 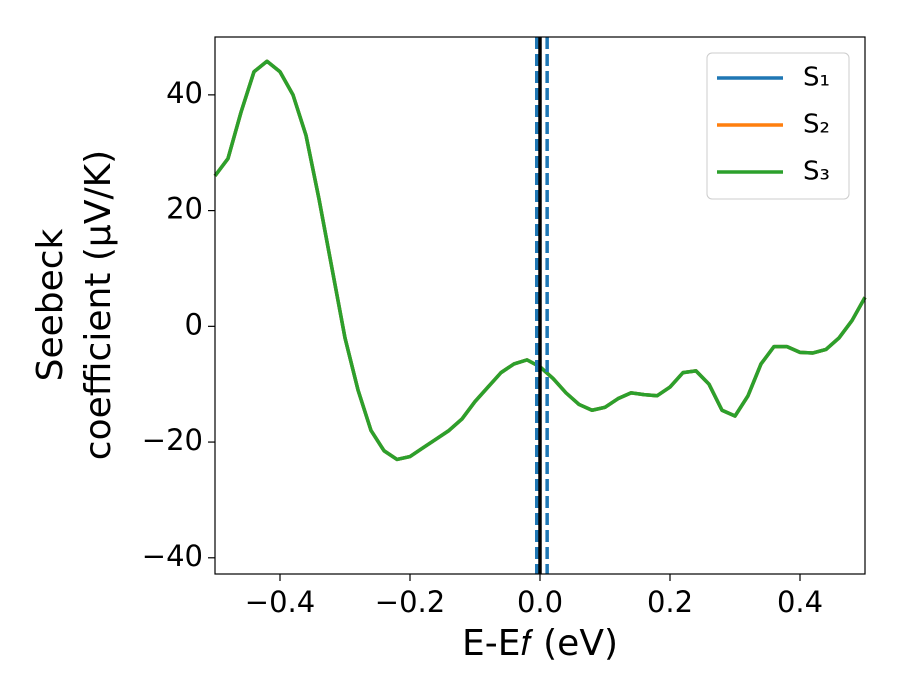 What do you see at coordinates (816, 125) in the screenshot?
I see `legend-label: S₂` at bounding box center [816, 125].